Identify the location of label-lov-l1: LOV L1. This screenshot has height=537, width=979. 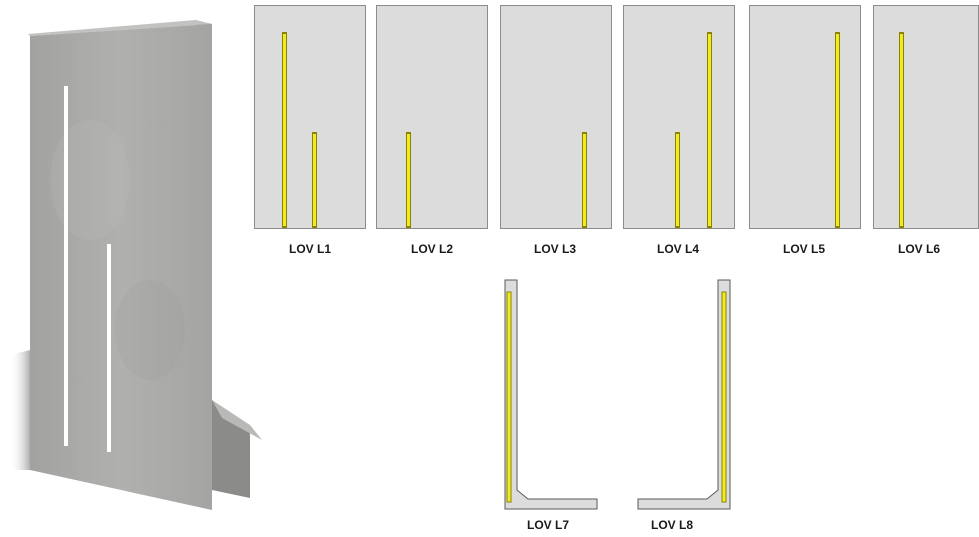
(309, 249).